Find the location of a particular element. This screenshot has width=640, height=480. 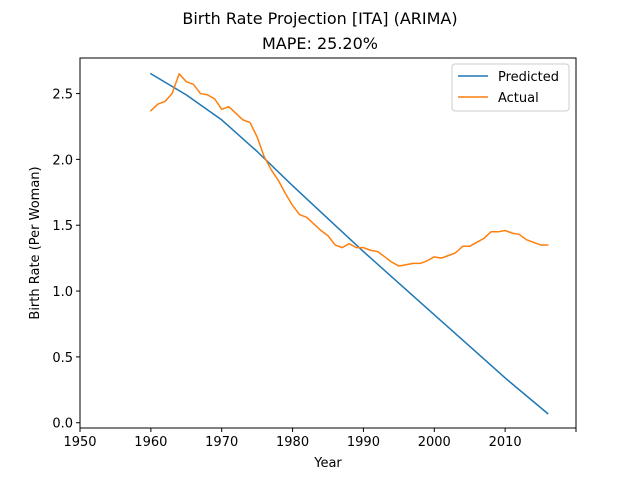

y-tick-label: 0.0 is located at coordinates (62, 424).